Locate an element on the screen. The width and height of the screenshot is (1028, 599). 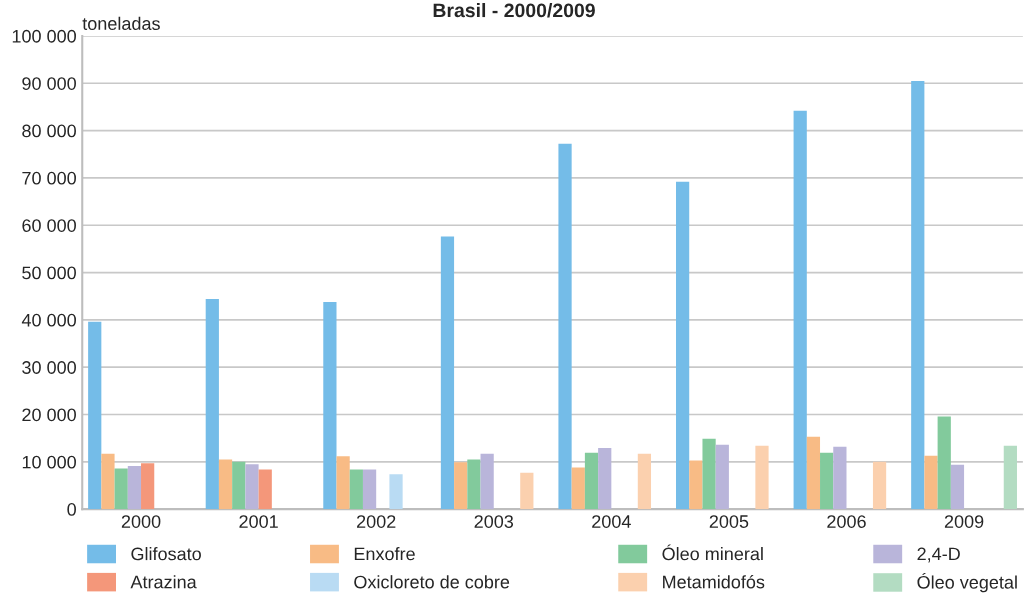
x-tick-label: 2001 is located at coordinates (258, 521).